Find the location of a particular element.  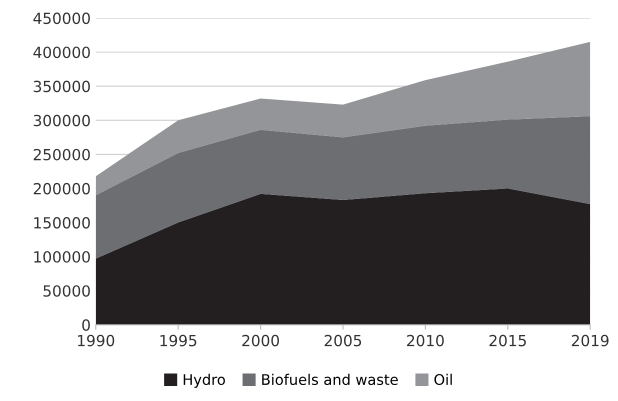

x-tick-label: 2010 is located at coordinates (425, 340).